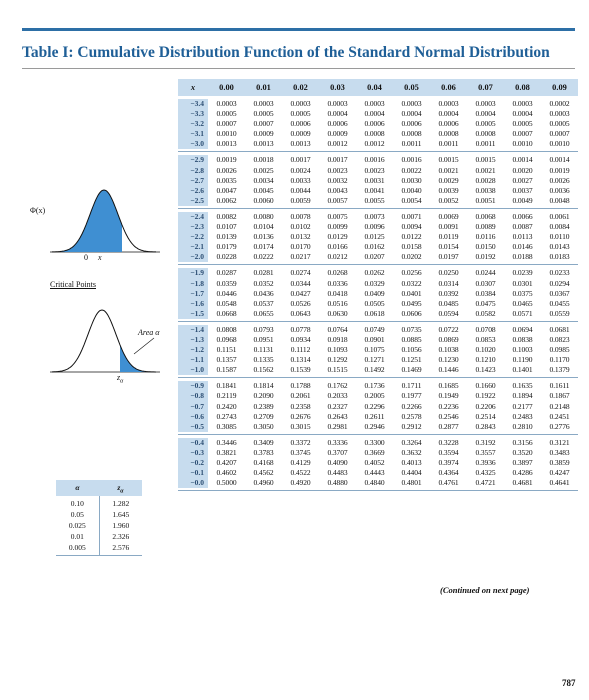 This screenshot has height=700, width=589. I want to click on table-cell: 0.0041, so click(374, 190).